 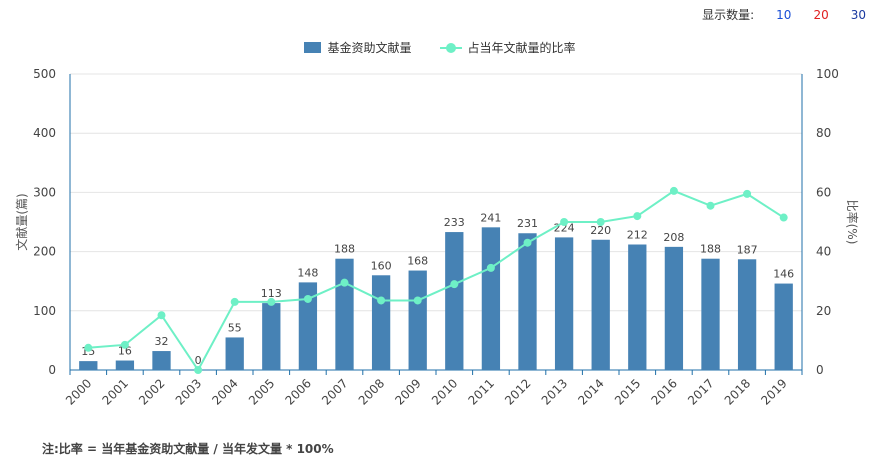 What do you see at coordinates (490, 217) in the screenshot?
I see `bar-value-label: 241` at bounding box center [490, 217].